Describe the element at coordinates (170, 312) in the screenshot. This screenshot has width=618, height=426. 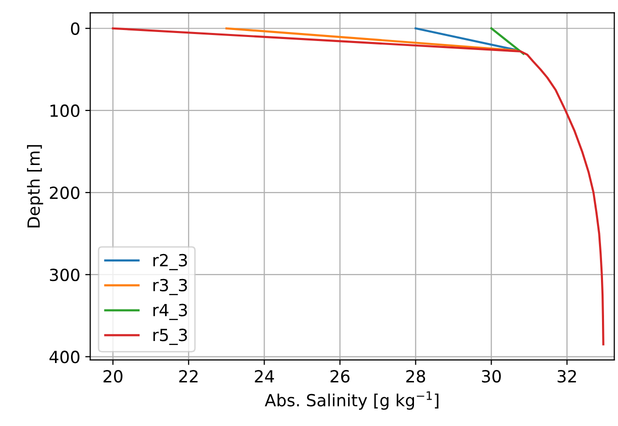
I see `legend-label: r4_3` at that location.